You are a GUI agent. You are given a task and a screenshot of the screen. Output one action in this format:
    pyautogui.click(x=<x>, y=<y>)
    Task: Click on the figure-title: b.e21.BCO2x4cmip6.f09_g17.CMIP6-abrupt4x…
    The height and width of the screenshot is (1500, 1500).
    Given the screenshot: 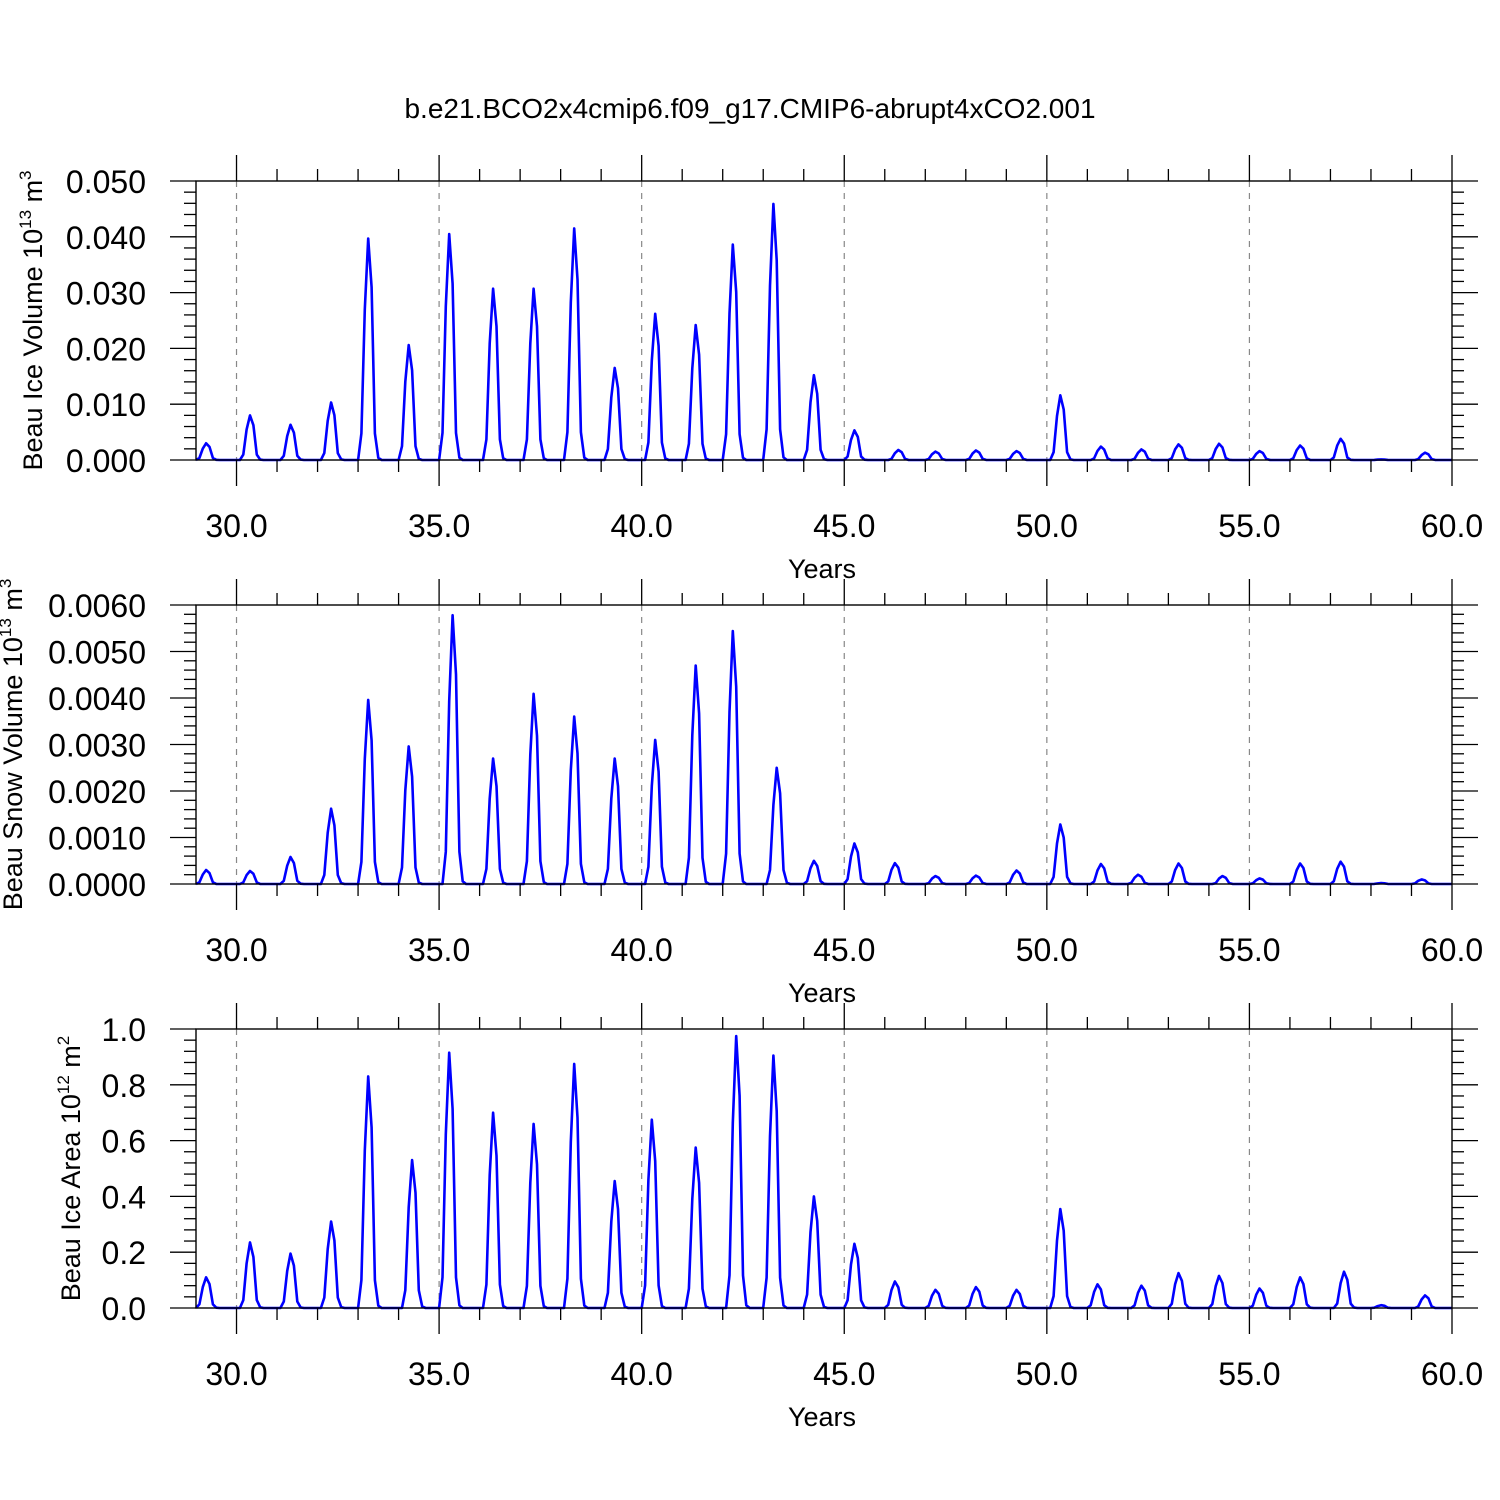 What is the action you would take?
    pyautogui.click(x=749, y=108)
    